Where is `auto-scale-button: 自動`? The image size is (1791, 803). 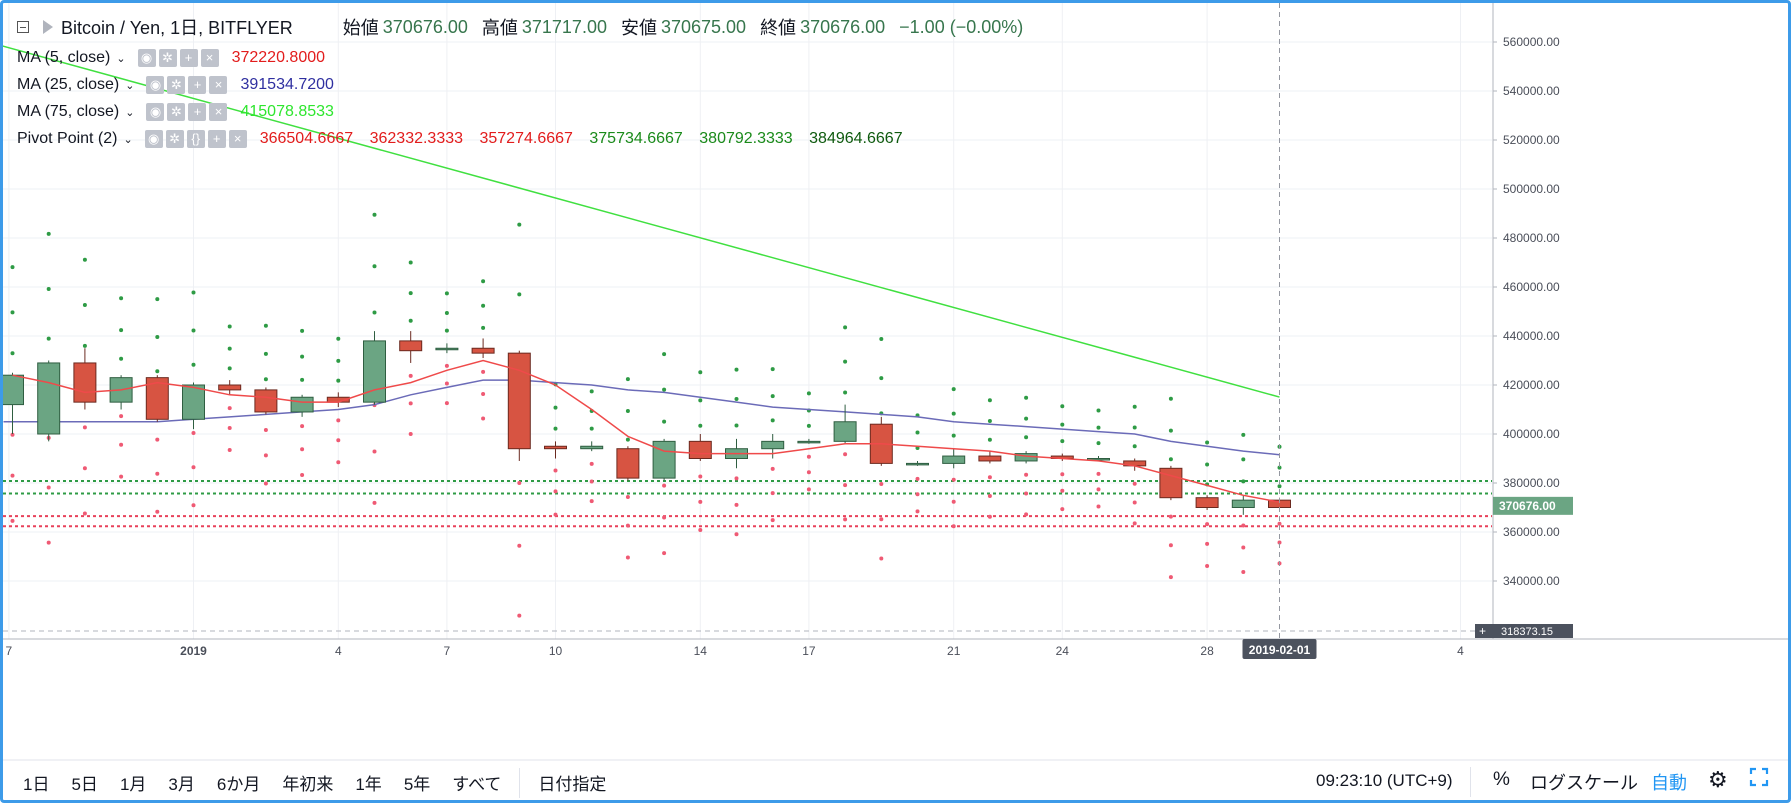 auto-scale-button: 自動 is located at coordinates (1669, 783).